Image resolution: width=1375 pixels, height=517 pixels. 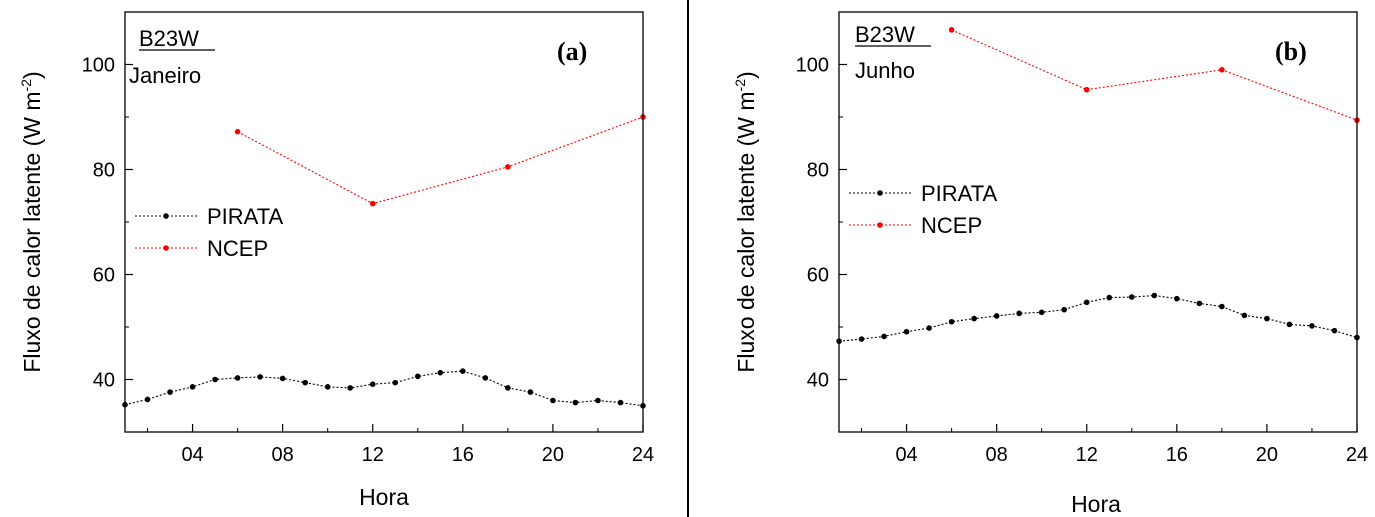 What do you see at coordinates (885, 70) in the screenshot?
I see `month-label: Junho` at bounding box center [885, 70].